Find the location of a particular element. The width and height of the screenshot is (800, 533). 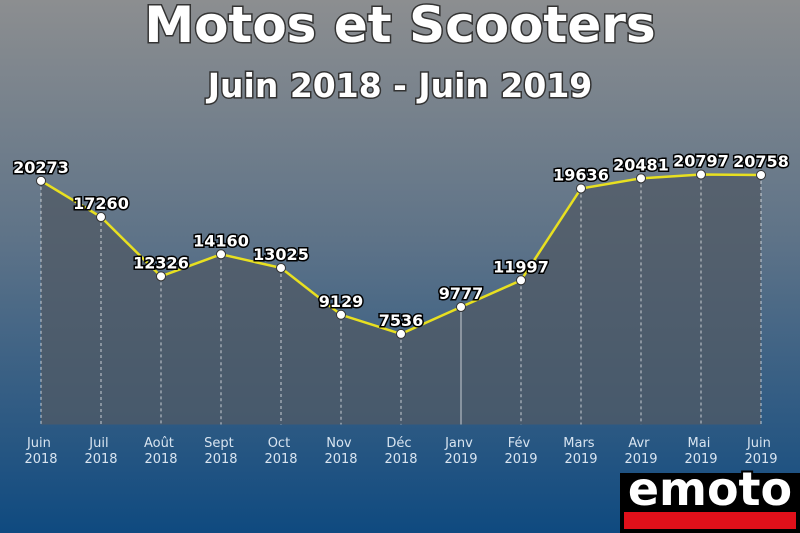

logo: emoto is located at coordinates (710, 496).